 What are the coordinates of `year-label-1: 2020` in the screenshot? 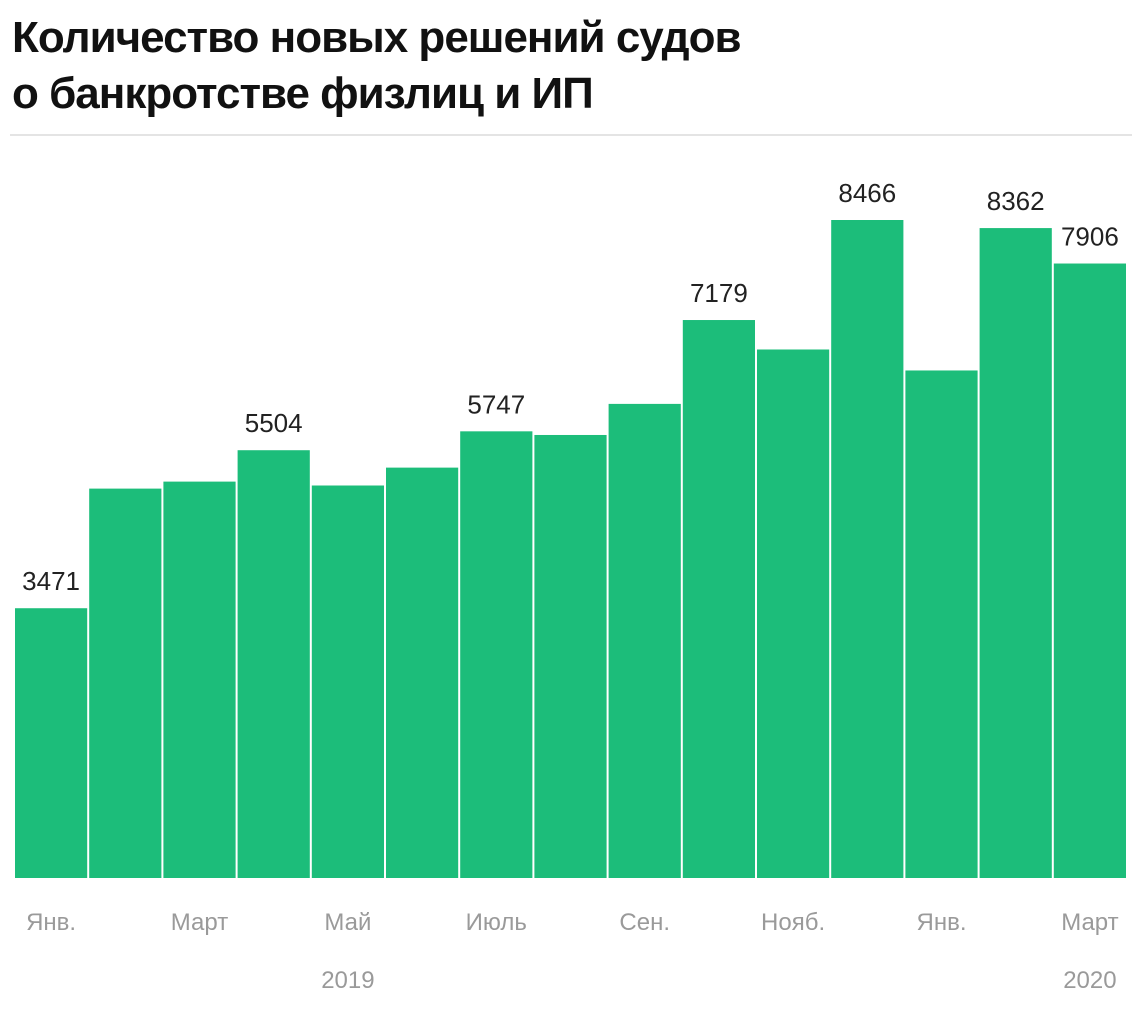 It's located at (1089, 980).